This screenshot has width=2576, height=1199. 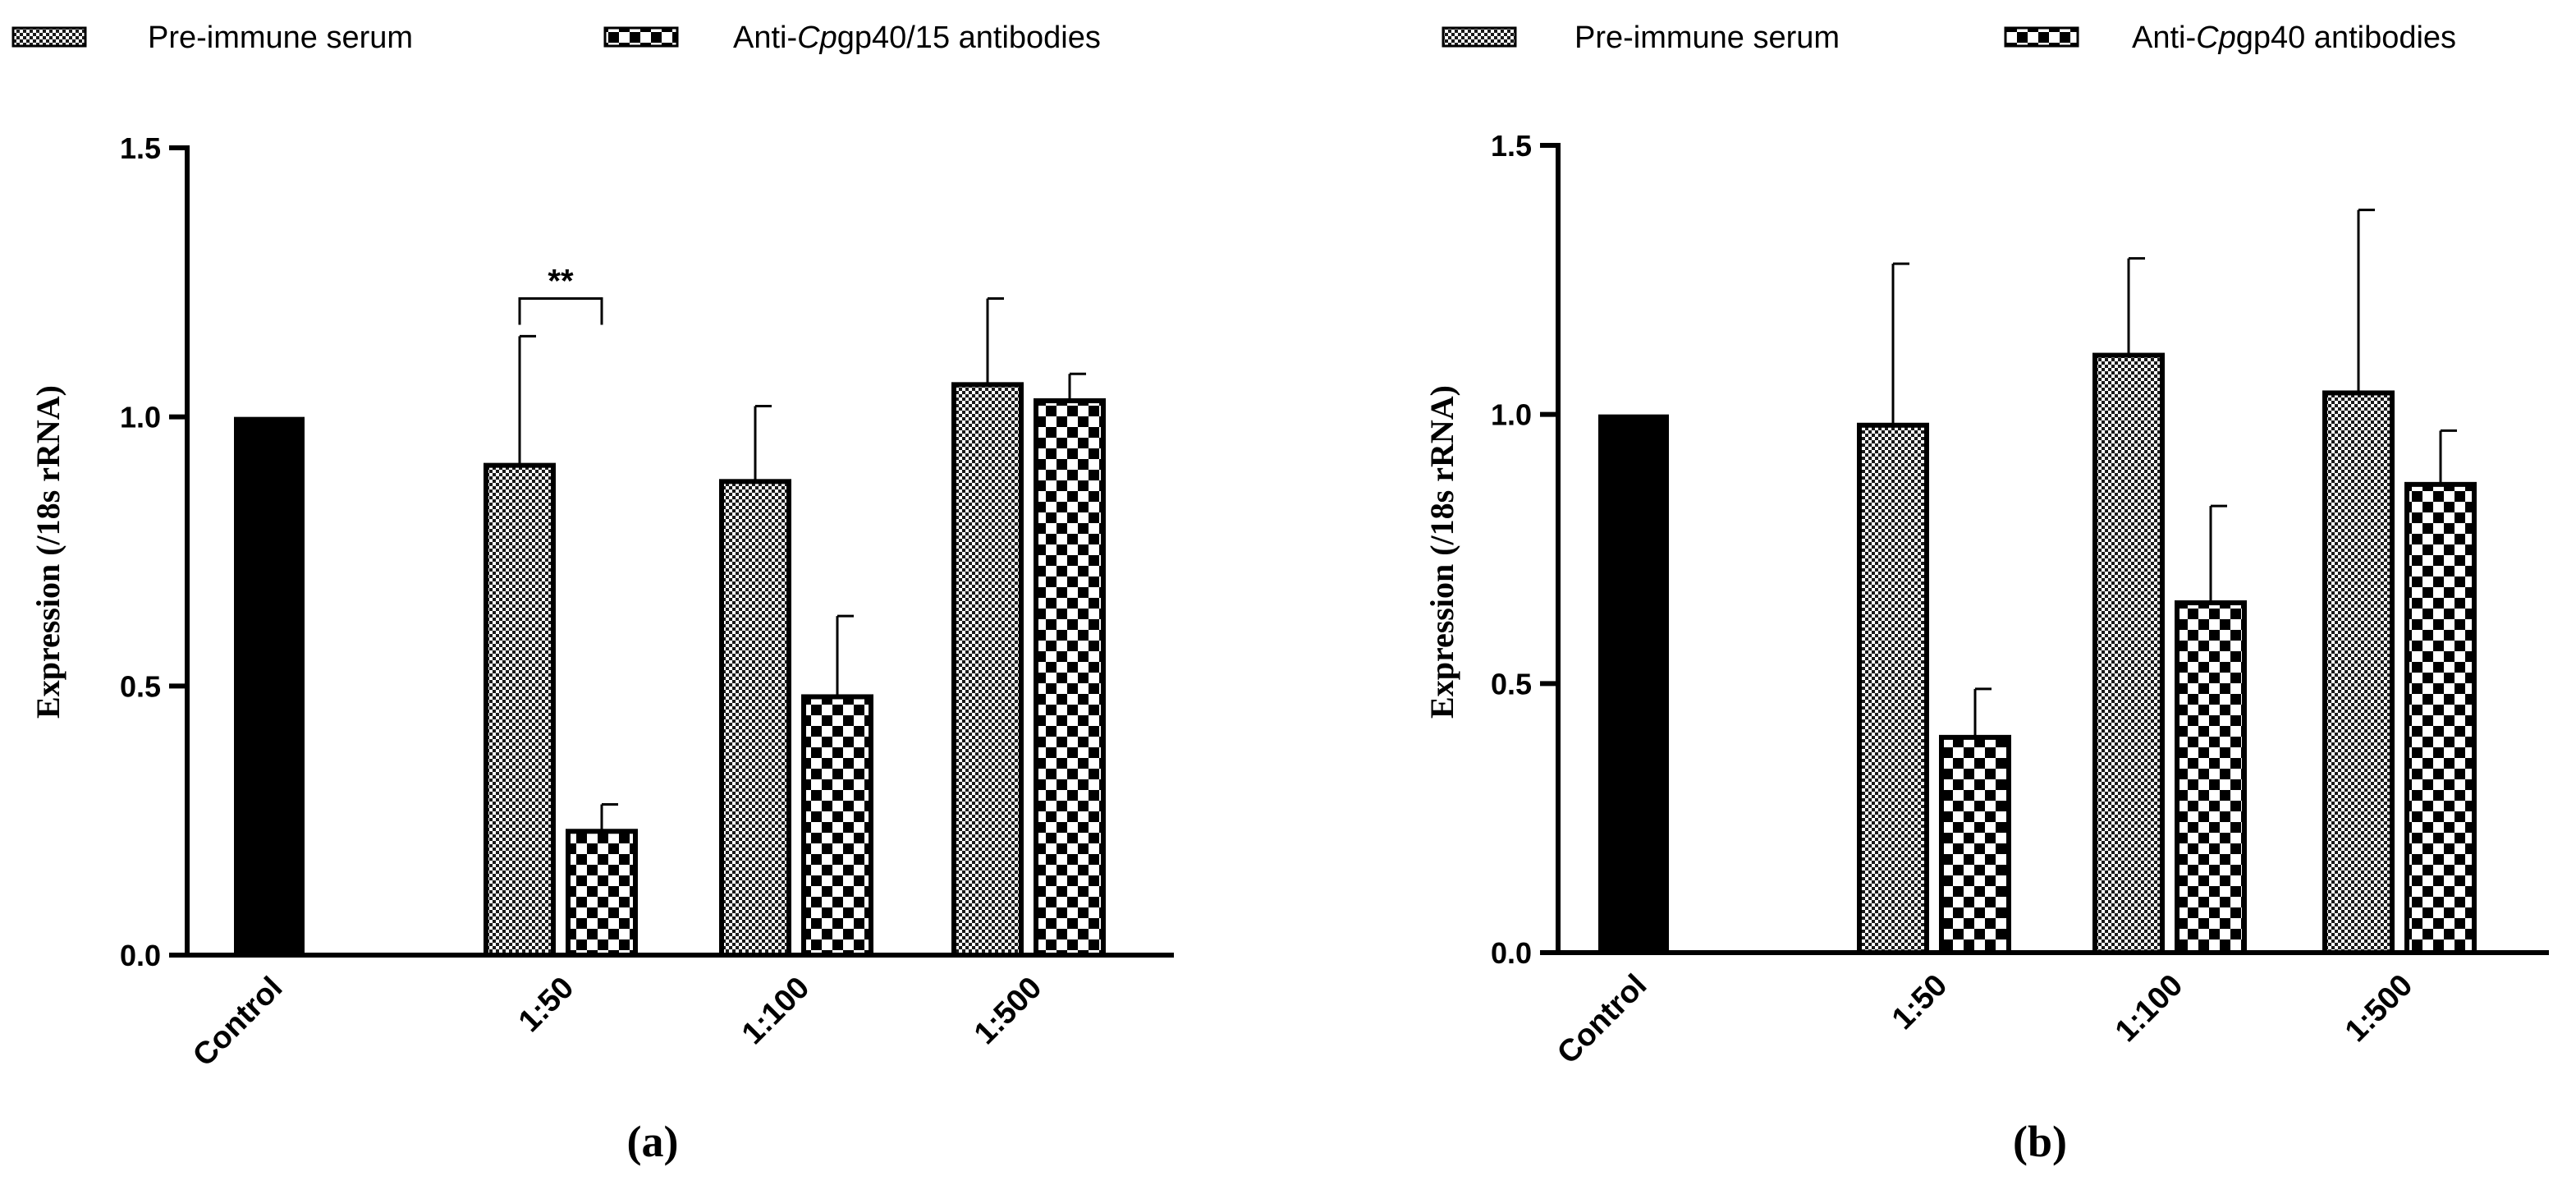 I want to click on panel-label: (b), so click(x=2040, y=1141).